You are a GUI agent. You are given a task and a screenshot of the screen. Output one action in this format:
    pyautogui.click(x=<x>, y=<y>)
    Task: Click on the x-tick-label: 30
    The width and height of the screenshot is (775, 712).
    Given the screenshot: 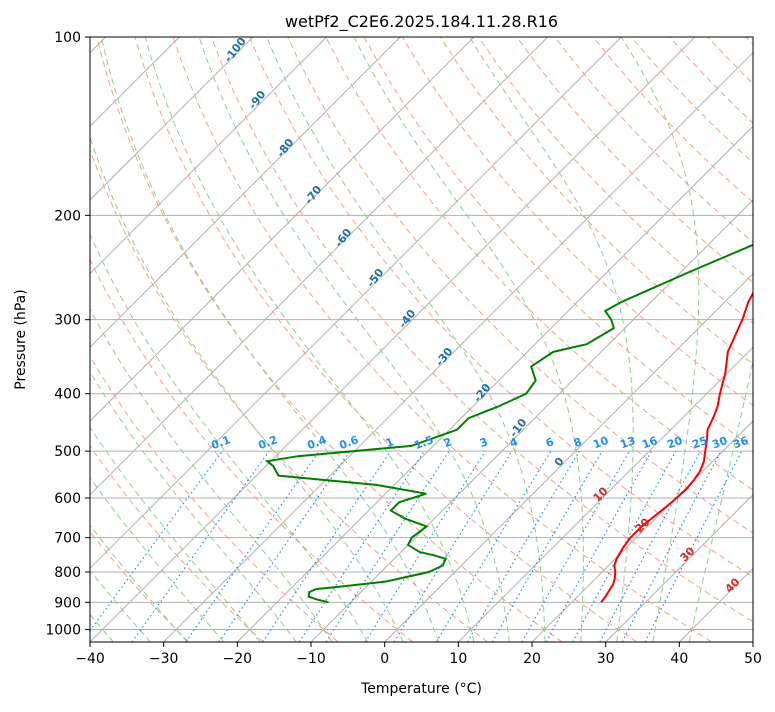 What is the action you would take?
    pyautogui.click(x=606, y=659)
    